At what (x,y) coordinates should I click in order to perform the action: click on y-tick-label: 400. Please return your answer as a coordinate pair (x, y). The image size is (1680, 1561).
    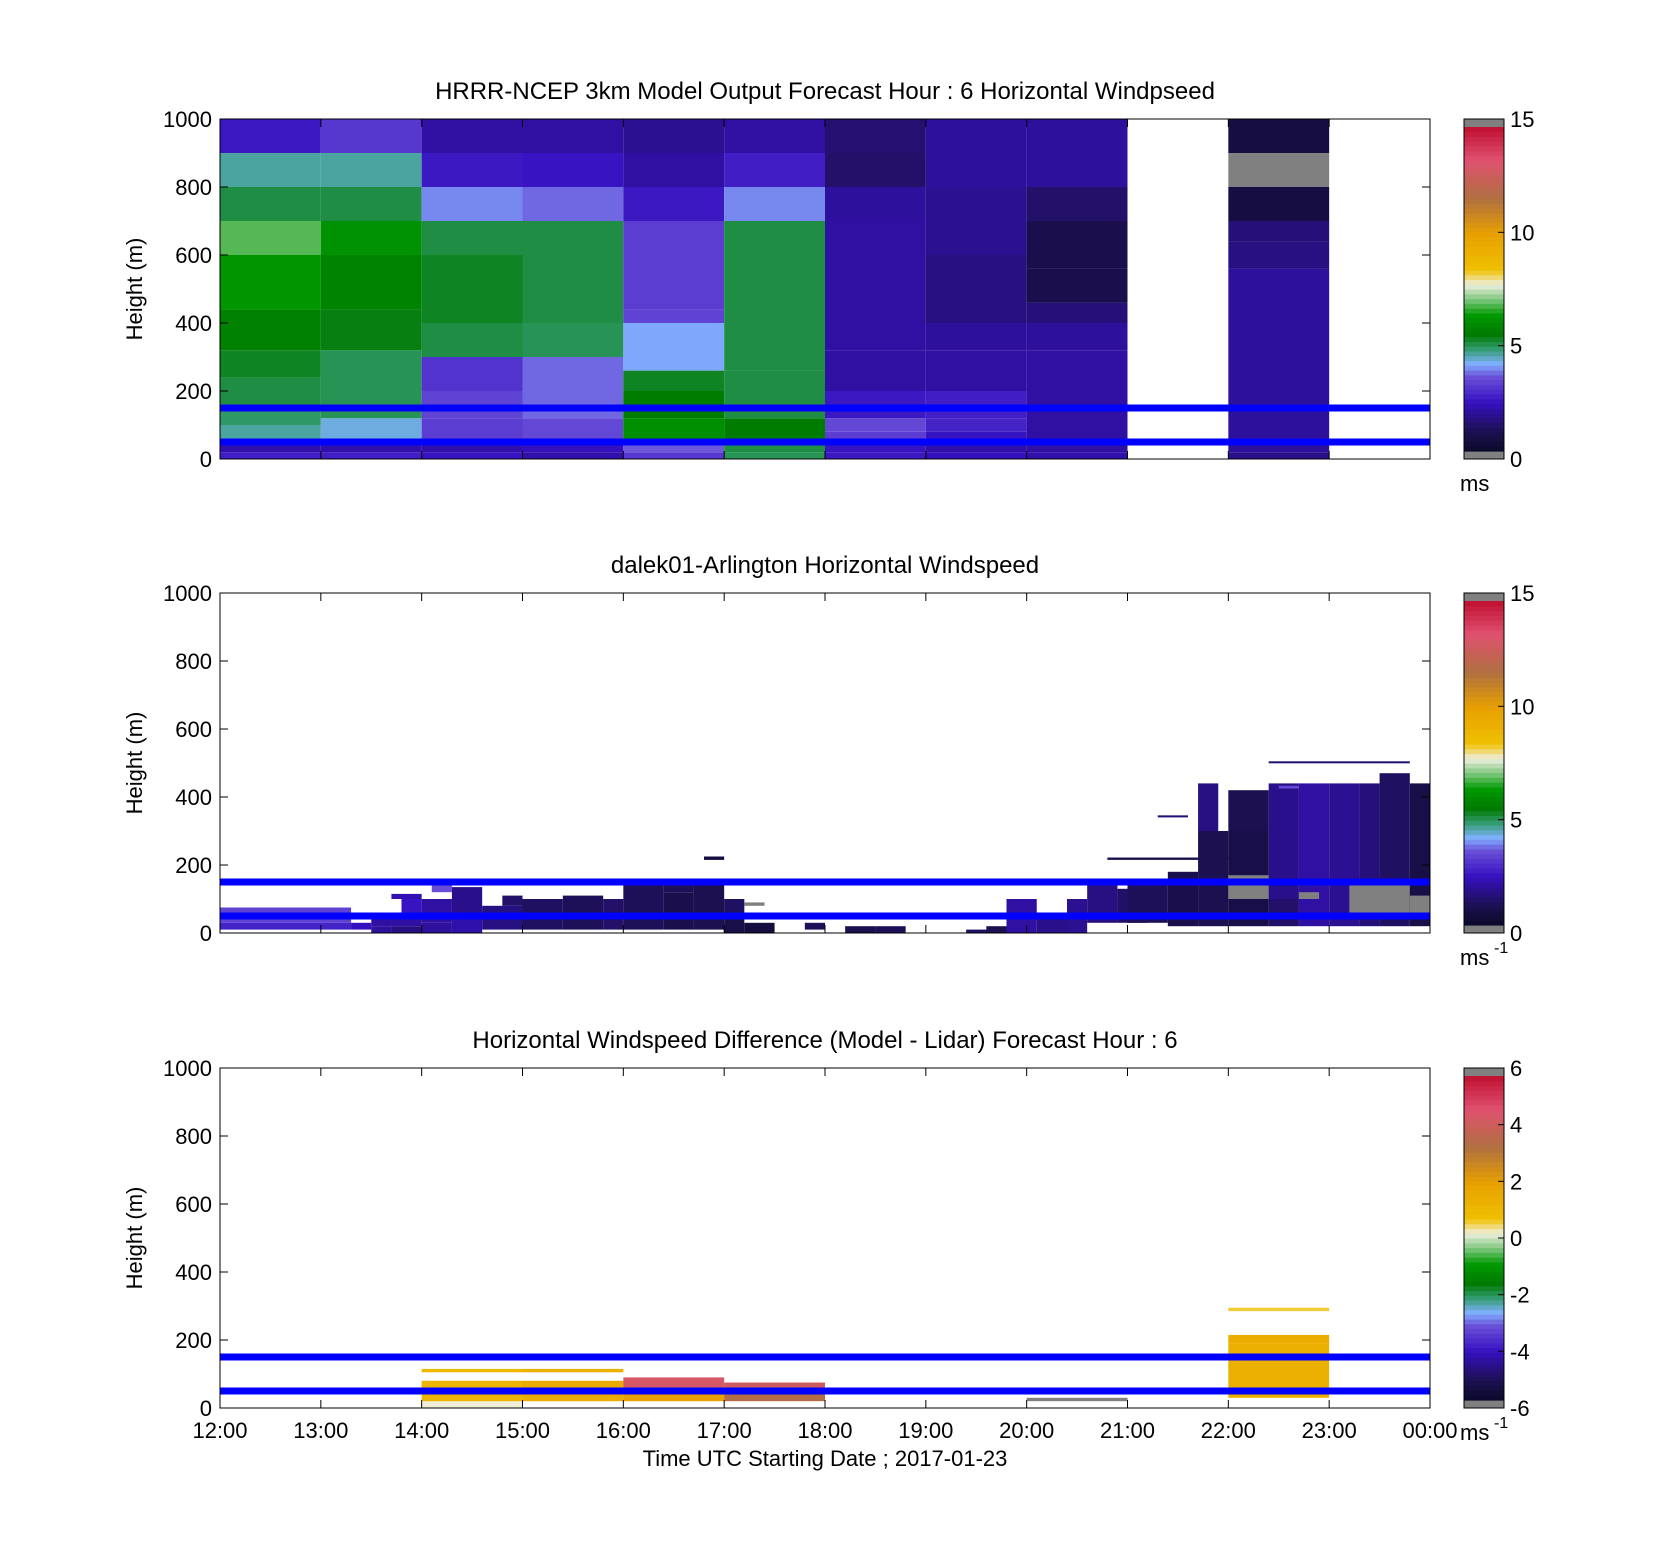
    Looking at the image, I should click on (193, 1272).